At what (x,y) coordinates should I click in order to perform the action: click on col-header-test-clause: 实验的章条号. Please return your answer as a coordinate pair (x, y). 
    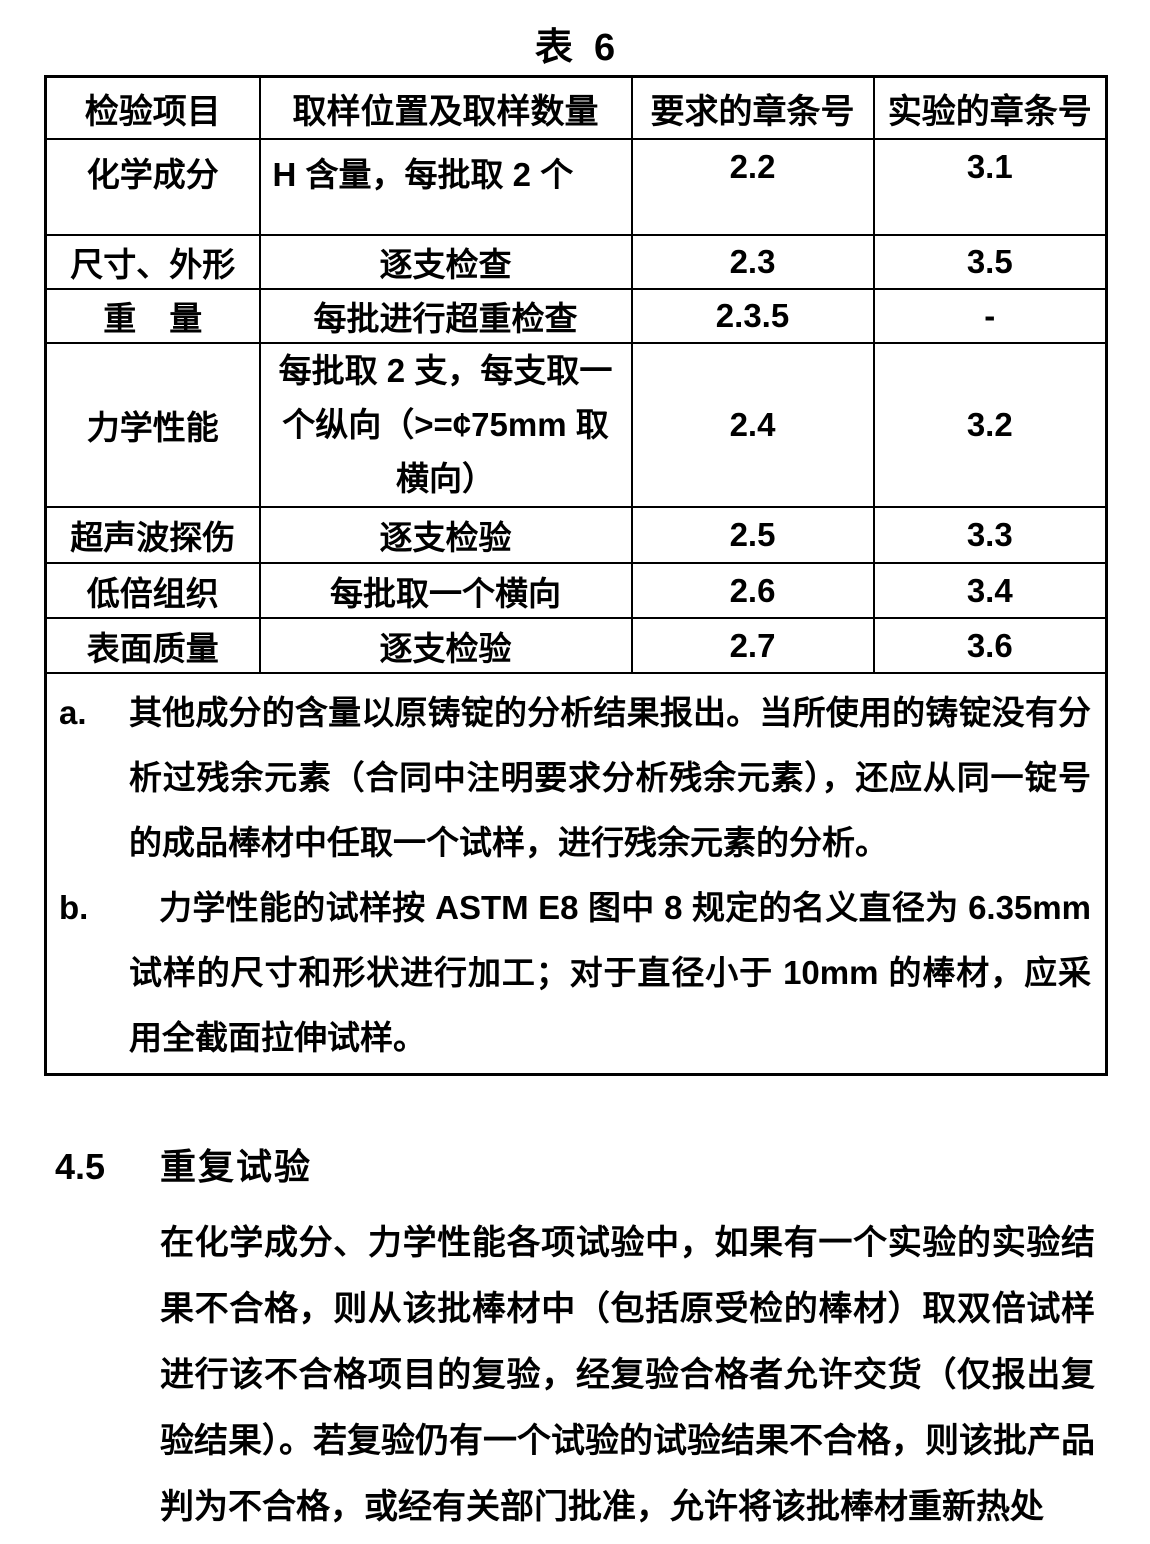
    Looking at the image, I should click on (990, 107).